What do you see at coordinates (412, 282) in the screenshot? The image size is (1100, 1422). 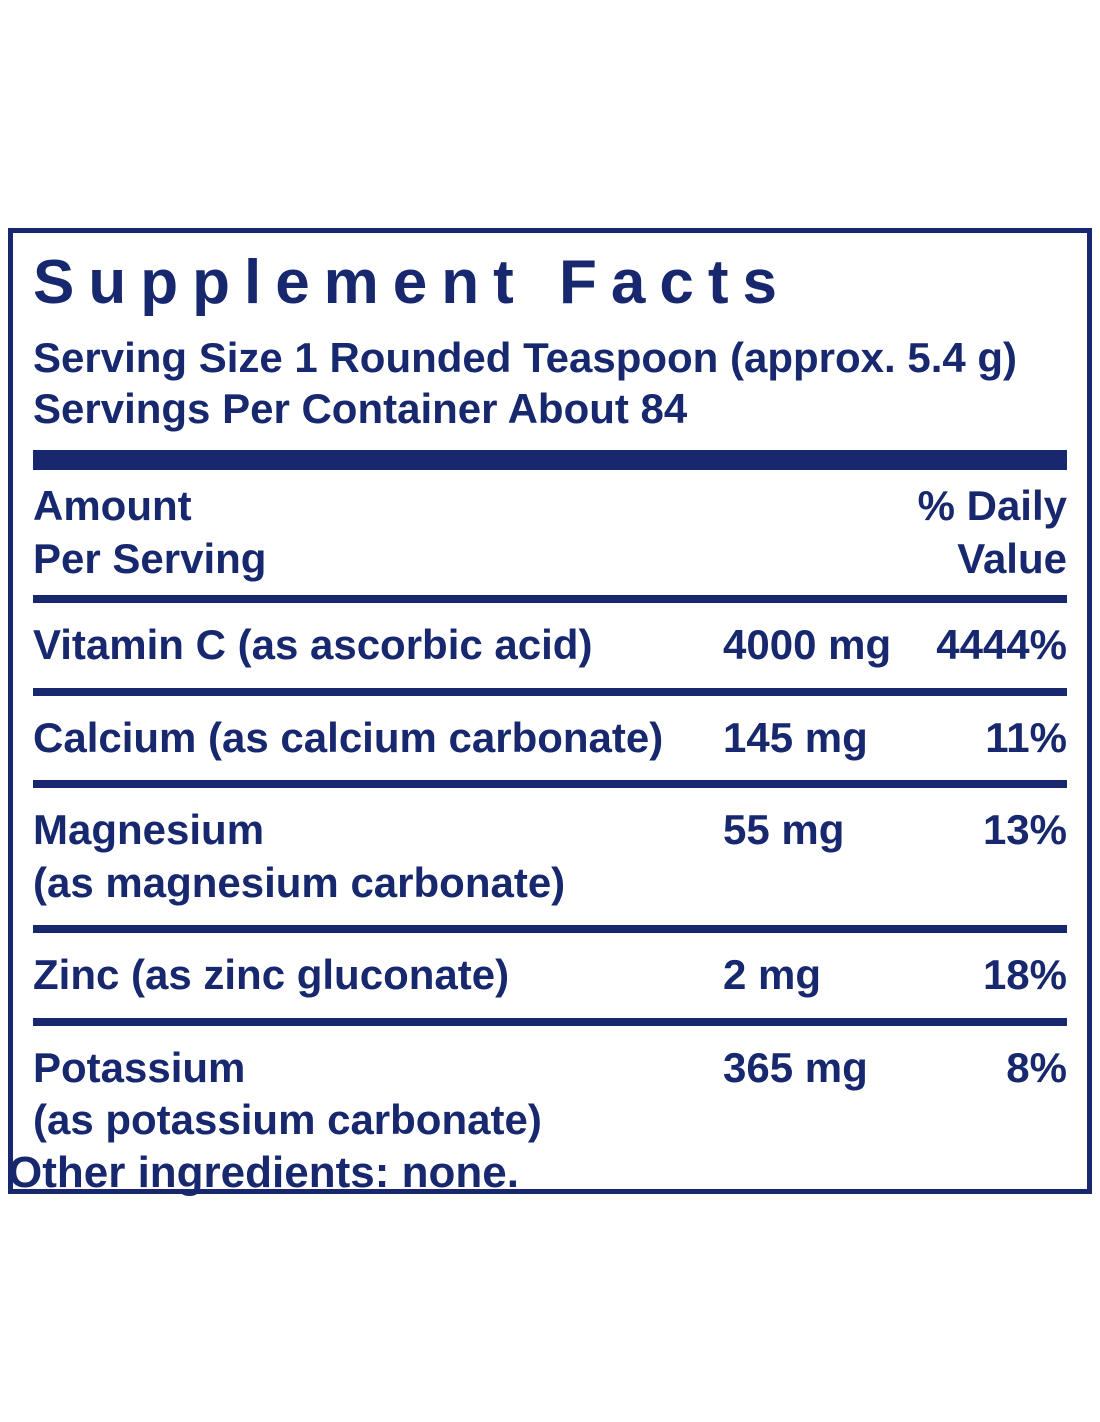 I see `supplement-facts-title: Supplement Facts` at bounding box center [412, 282].